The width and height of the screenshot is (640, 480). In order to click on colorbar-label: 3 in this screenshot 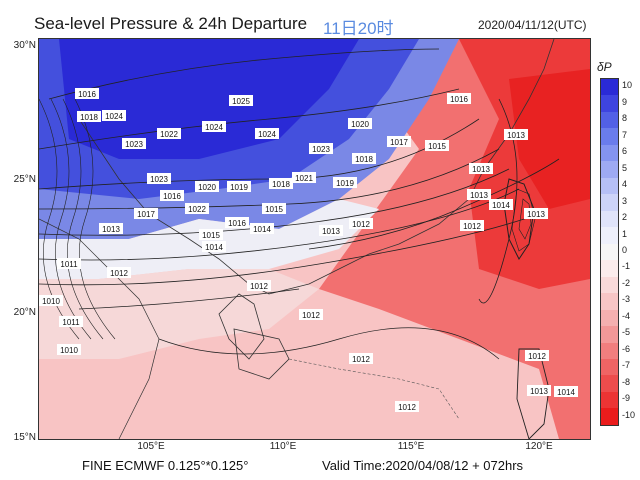, I will do `click(625, 200)`.